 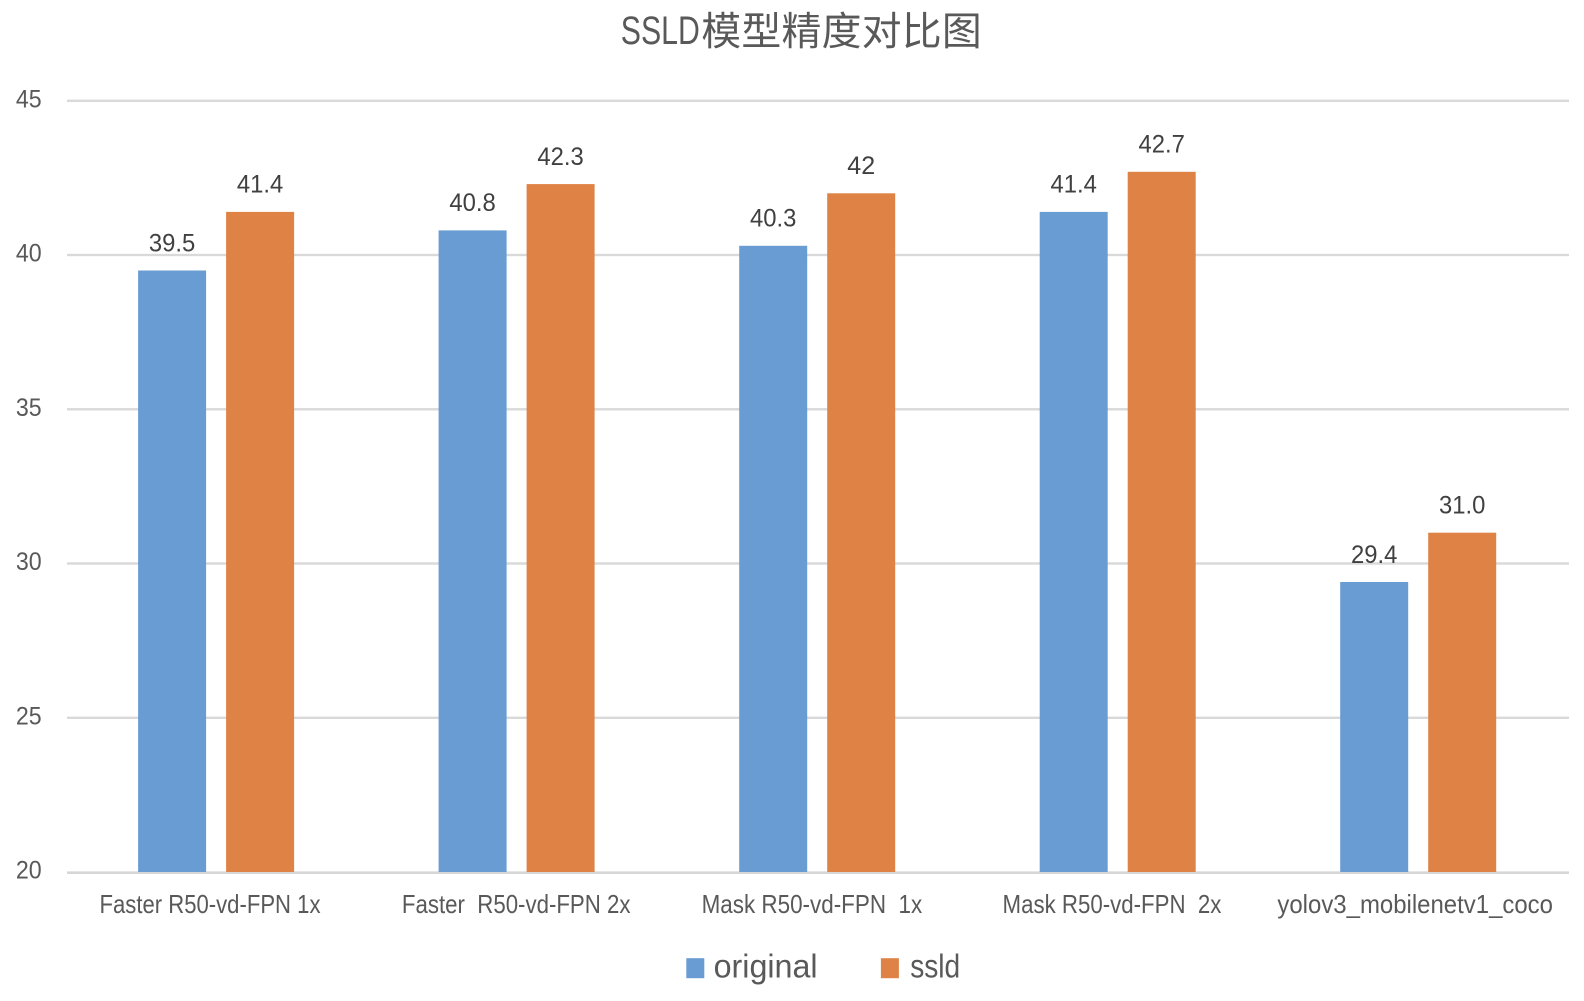 What do you see at coordinates (1112, 904) in the screenshot?
I see `svg-text: Mask R50-vd-FPN 2x` at bounding box center [1112, 904].